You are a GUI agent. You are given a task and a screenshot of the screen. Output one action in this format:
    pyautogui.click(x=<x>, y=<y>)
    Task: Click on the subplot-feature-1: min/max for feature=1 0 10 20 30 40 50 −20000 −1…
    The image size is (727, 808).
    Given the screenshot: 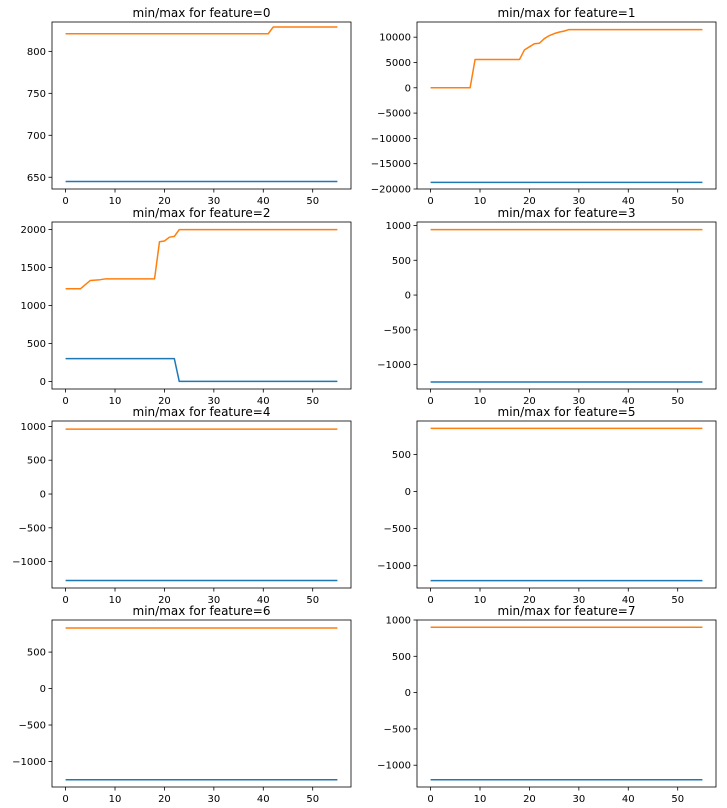 What is the action you would take?
    pyautogui.click(x=544, y=106)
    